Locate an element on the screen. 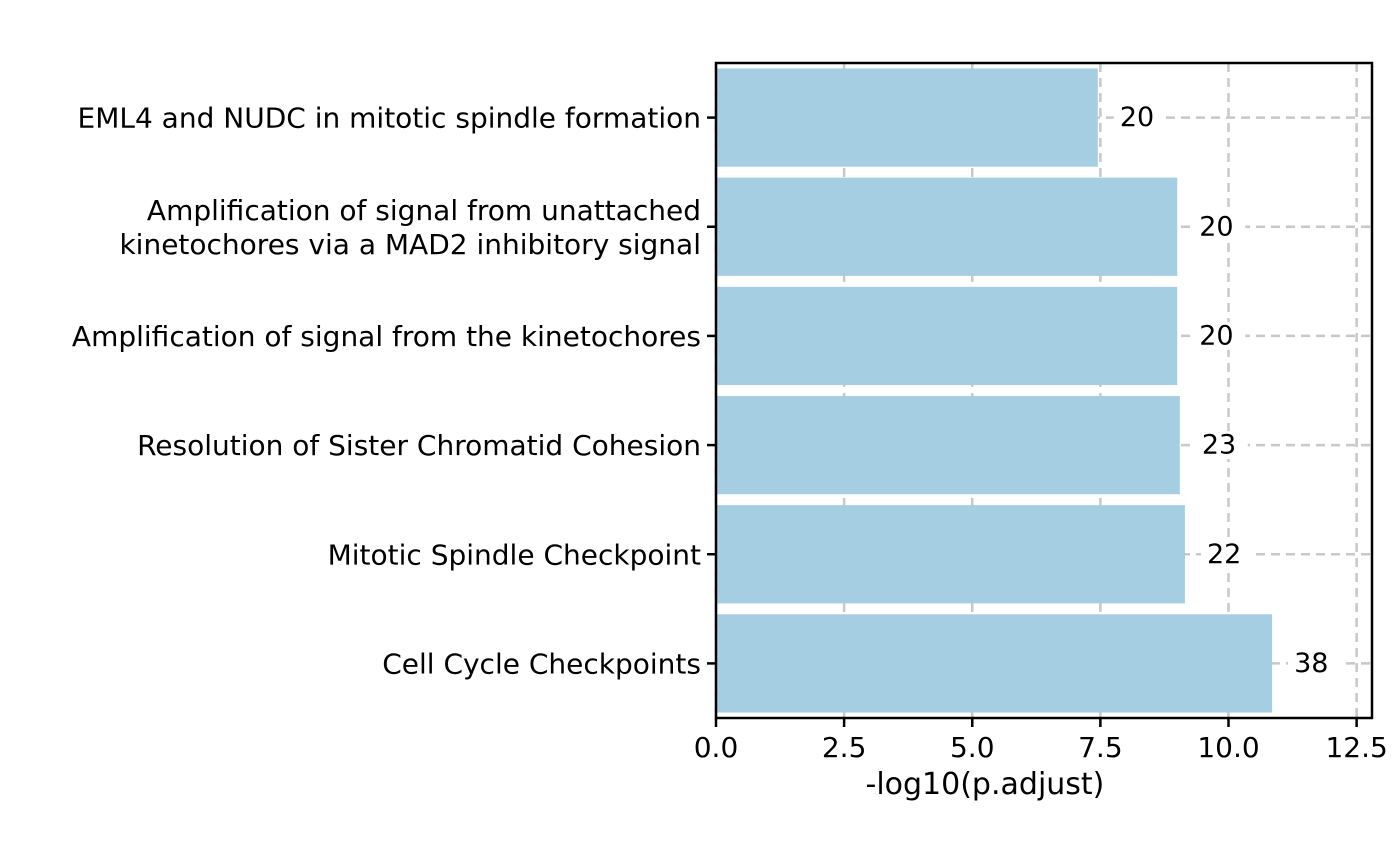 The image size is (1400, 866). x-tick-label: 5.0 is located at coordinates (972, 747).